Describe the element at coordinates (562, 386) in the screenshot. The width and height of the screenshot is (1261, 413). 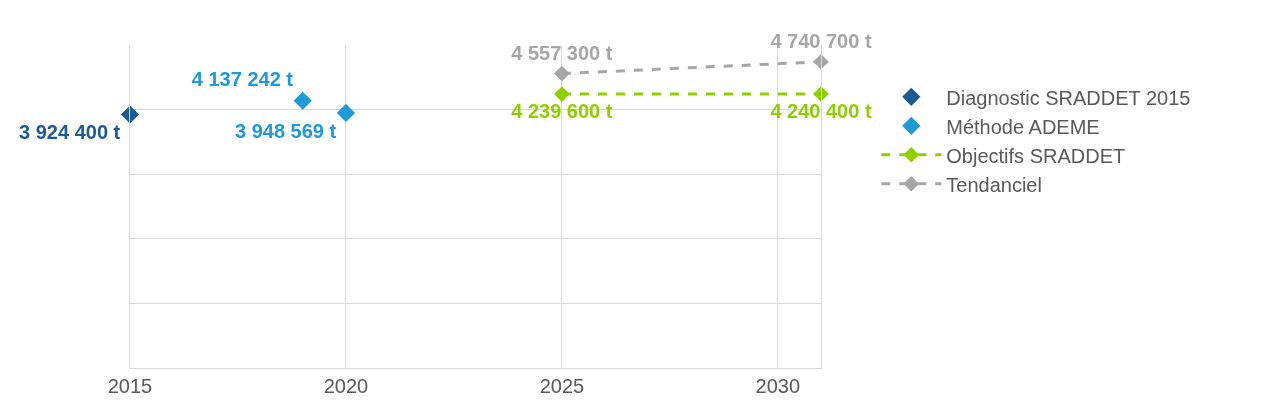
I see `x-tick-label: 2025` at that location.